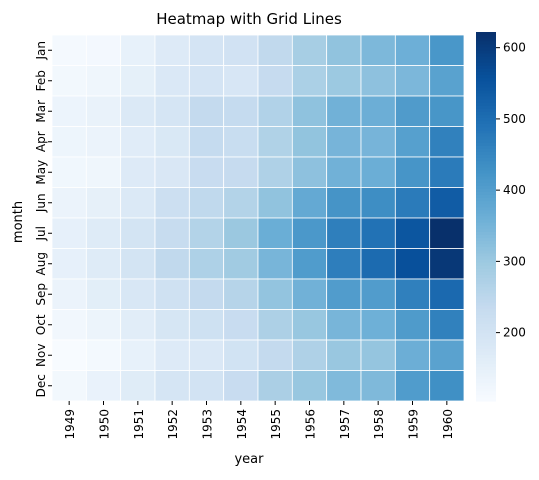 The width and height of the screenshot is (539, 480). What do you see at coordinates (344, 172) in the screenshot?
I see `heatmap-cell-may-1957` at bounding box center [344, 172].